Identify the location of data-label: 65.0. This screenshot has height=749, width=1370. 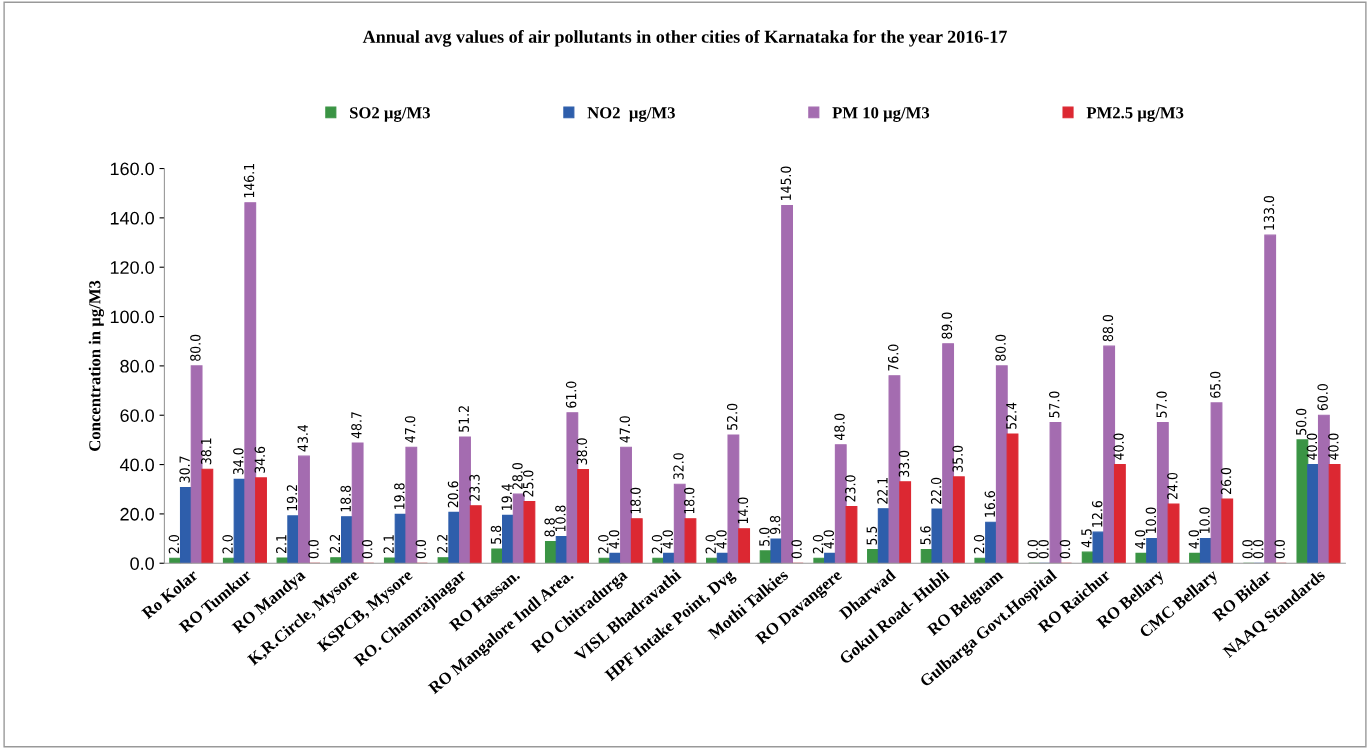
(1215, 384).